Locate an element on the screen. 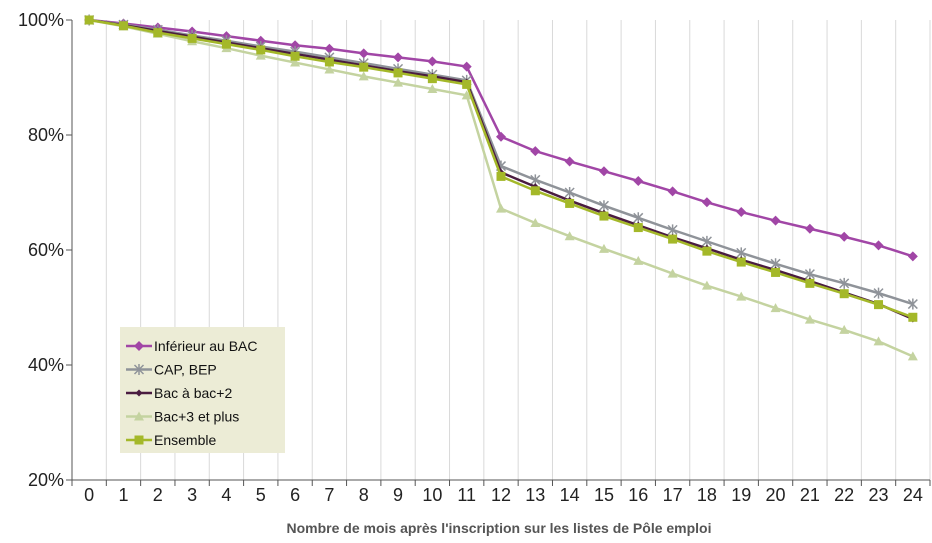 The width and height of the screenshot is (932, 543). x-tick-label: 2 is located at coordinates (158, 495).